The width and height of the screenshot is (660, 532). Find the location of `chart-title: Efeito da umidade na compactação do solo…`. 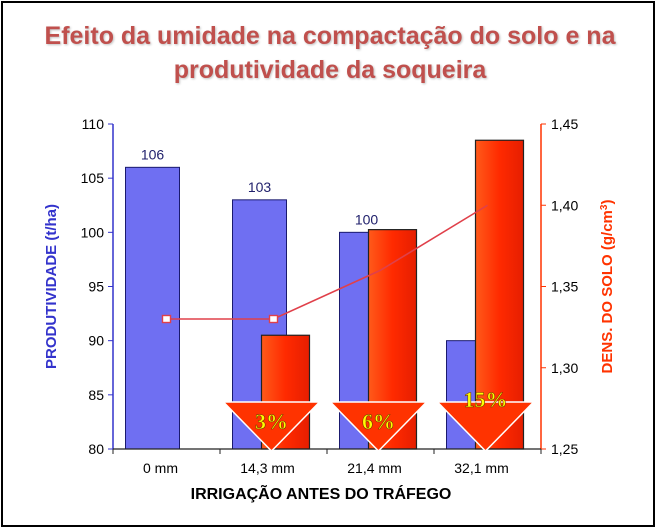

chart-title: Efeito da umidade na compactação do solo… is located at coordinates (330, 53).